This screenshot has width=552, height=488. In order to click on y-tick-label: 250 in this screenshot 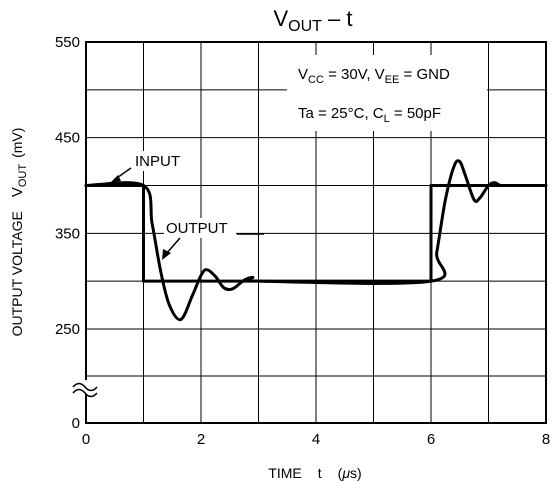, I will do `click(67, 329)`.